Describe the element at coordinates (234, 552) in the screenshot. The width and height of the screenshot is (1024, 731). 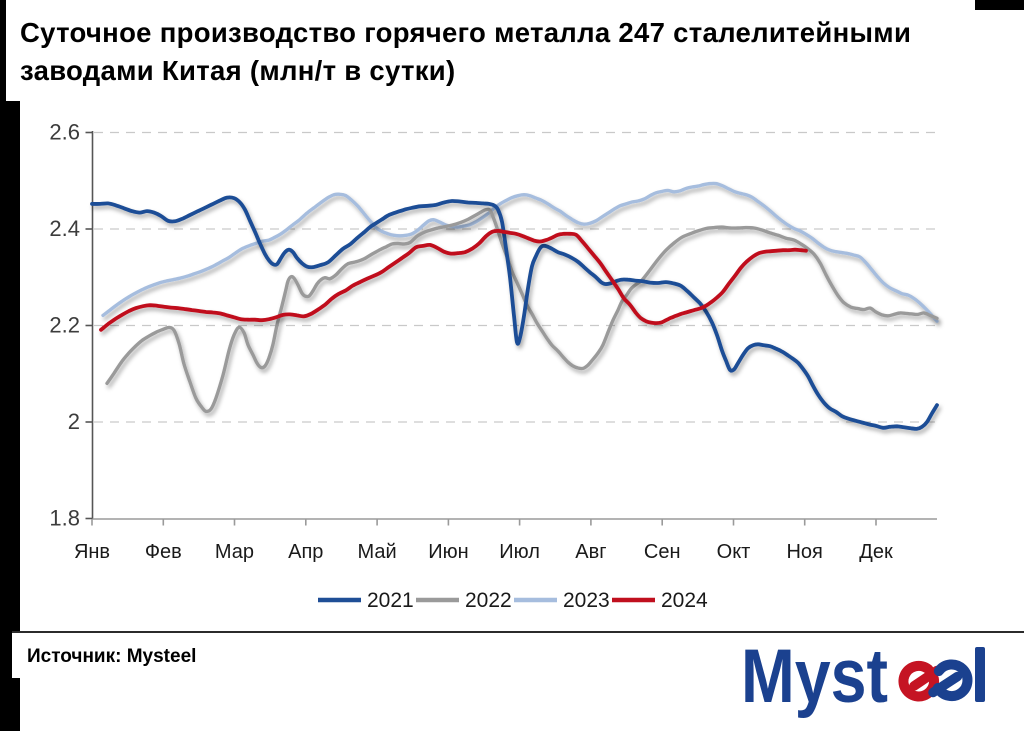
I see `svg-text: Мар` at that location.